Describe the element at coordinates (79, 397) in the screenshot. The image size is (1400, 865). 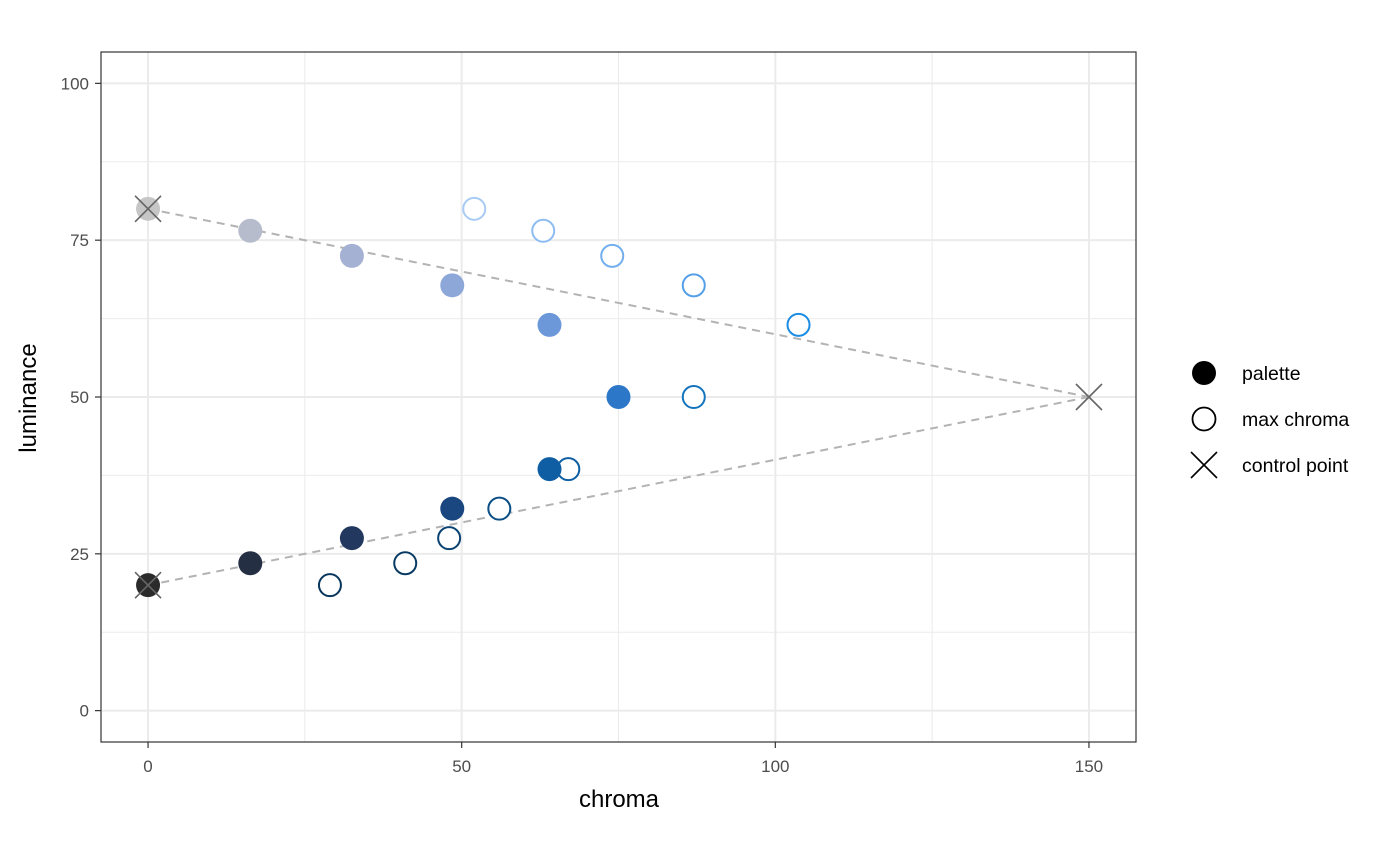
I see `y-tick-label: 50` at that location.